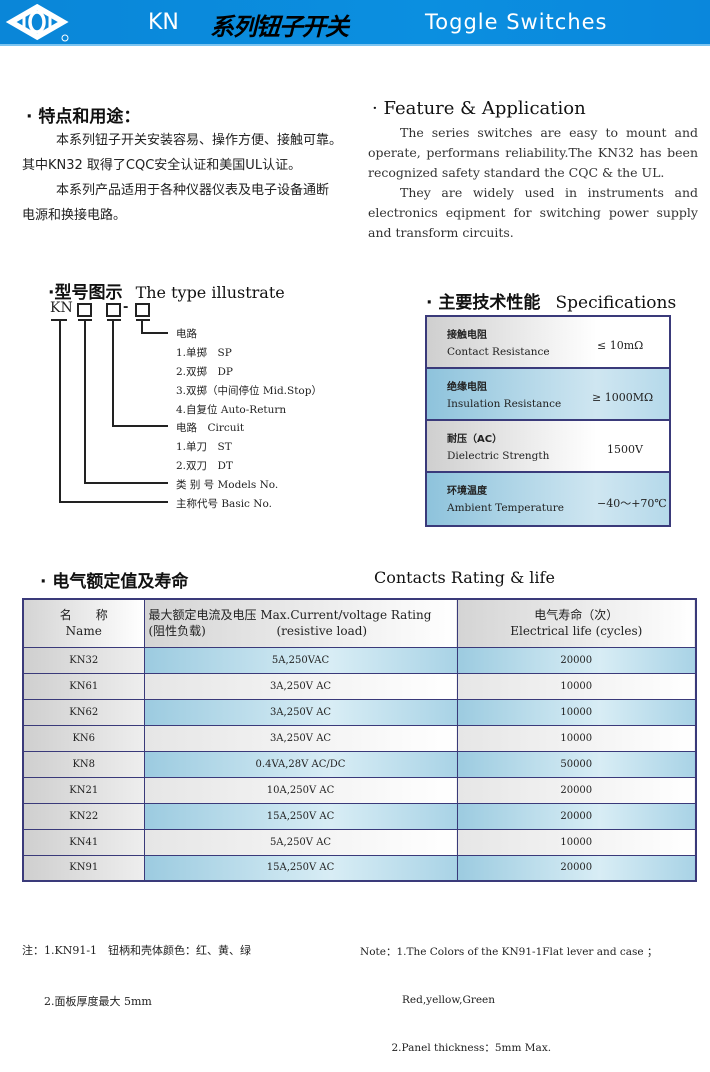  I want to click on specs-title: · 主要技术性能 Specifications, so click(551, 300).